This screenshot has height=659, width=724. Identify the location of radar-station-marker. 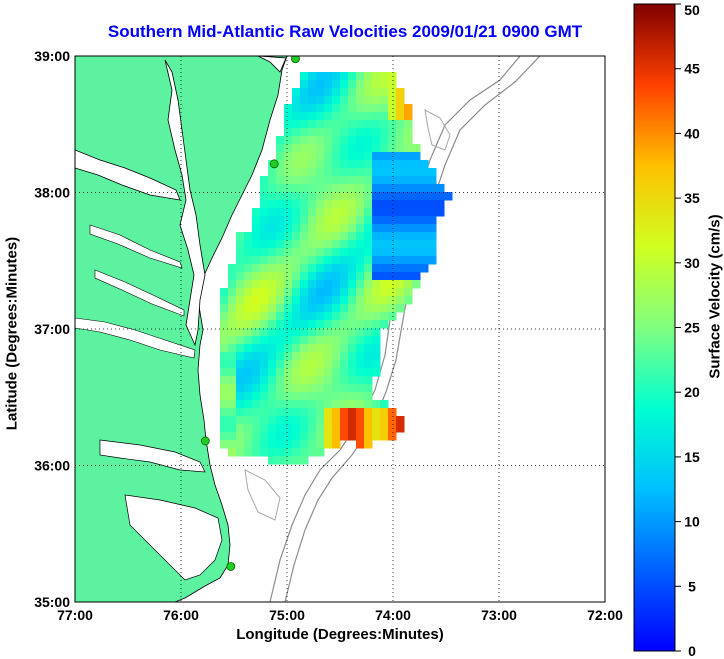
(274, 164).